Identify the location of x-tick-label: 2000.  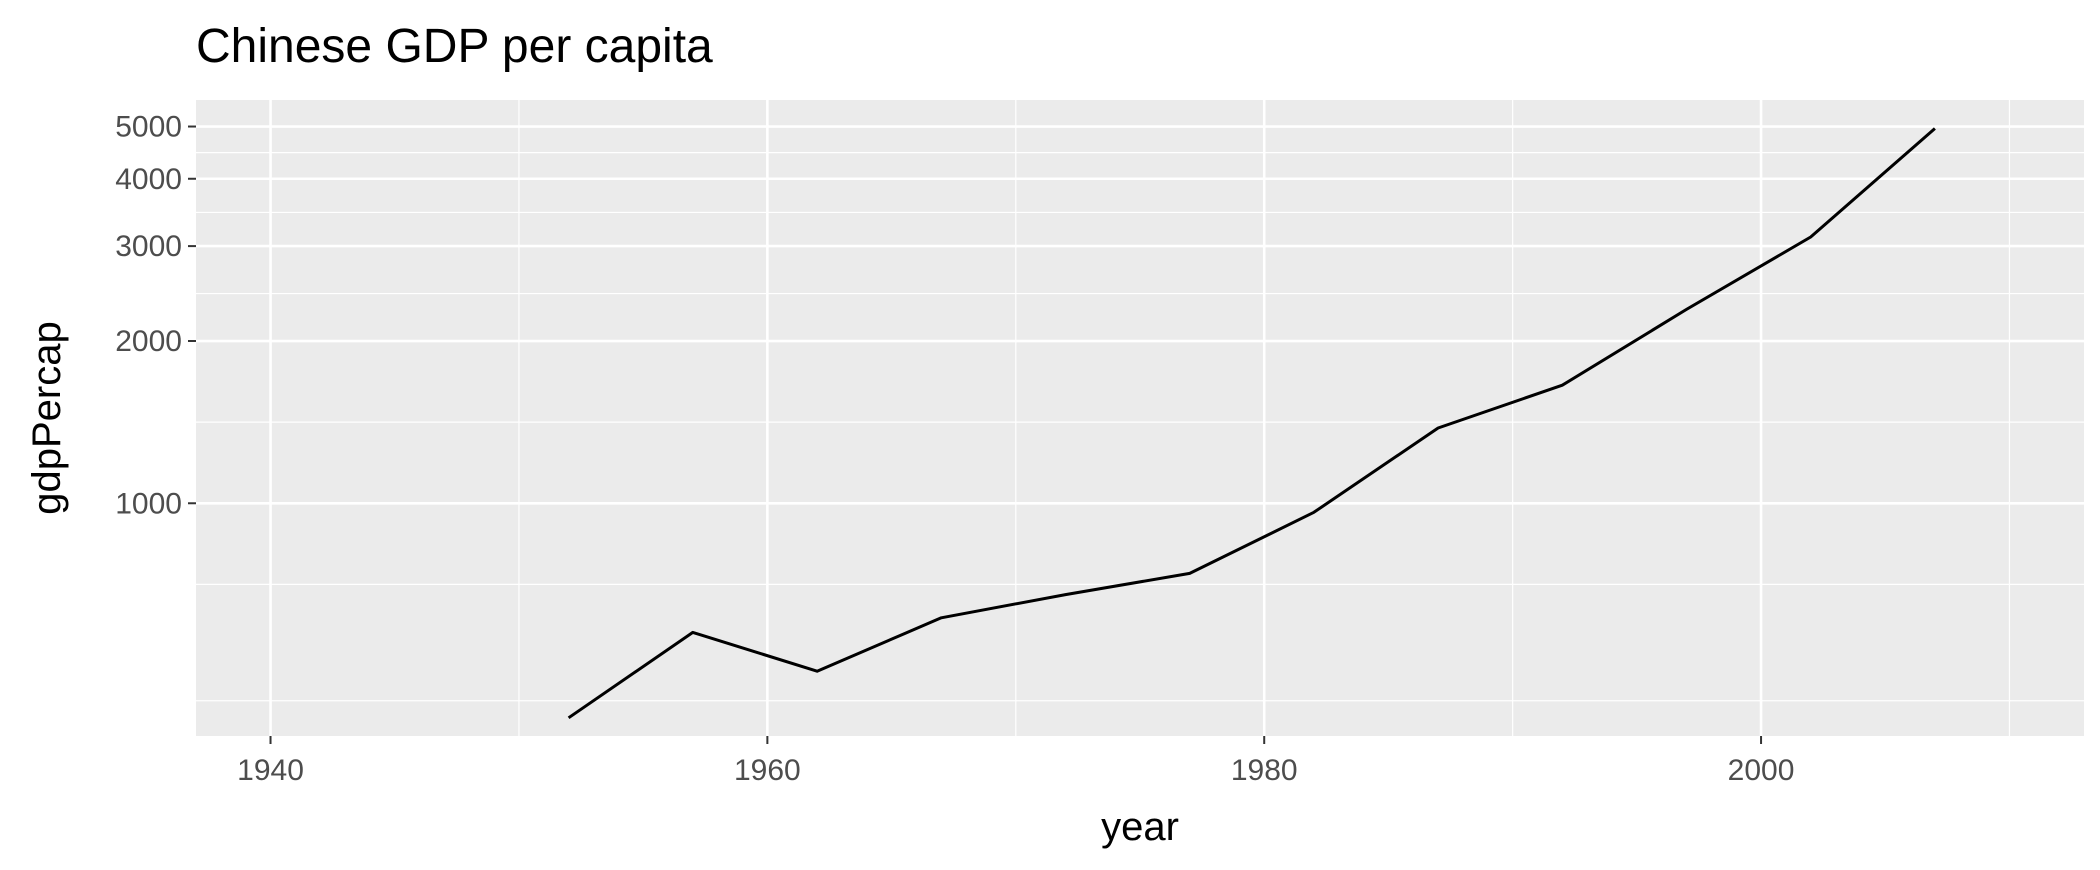
(1761, 770).